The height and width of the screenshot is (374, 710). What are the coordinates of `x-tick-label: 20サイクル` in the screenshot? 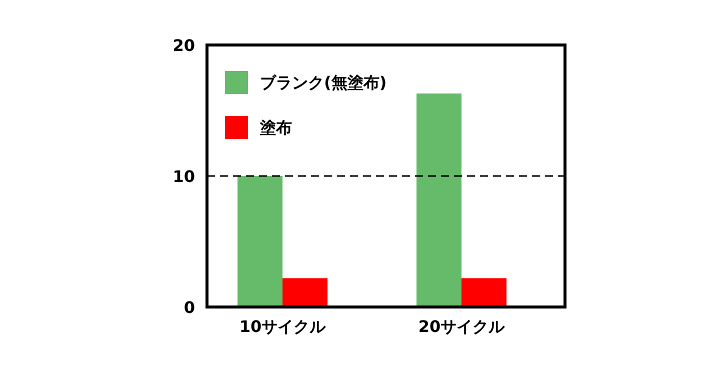 It's located at (462, 326).